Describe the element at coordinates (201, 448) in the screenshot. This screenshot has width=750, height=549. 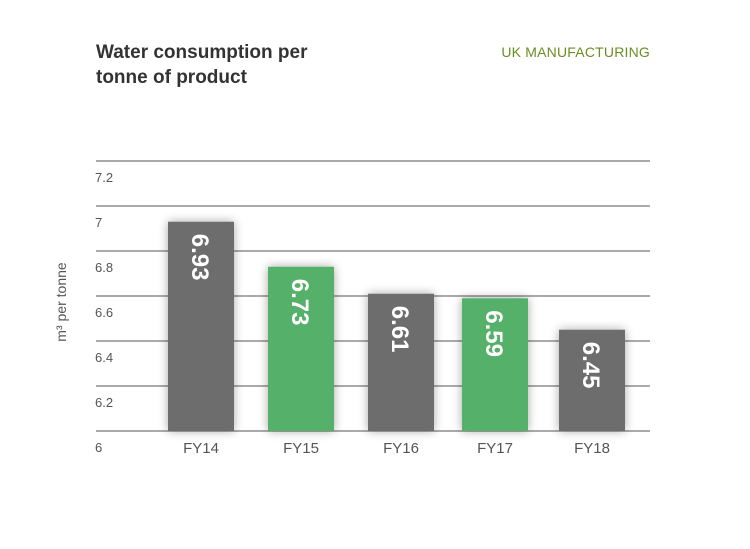
I see `x-tick-label: FY14` at that location.